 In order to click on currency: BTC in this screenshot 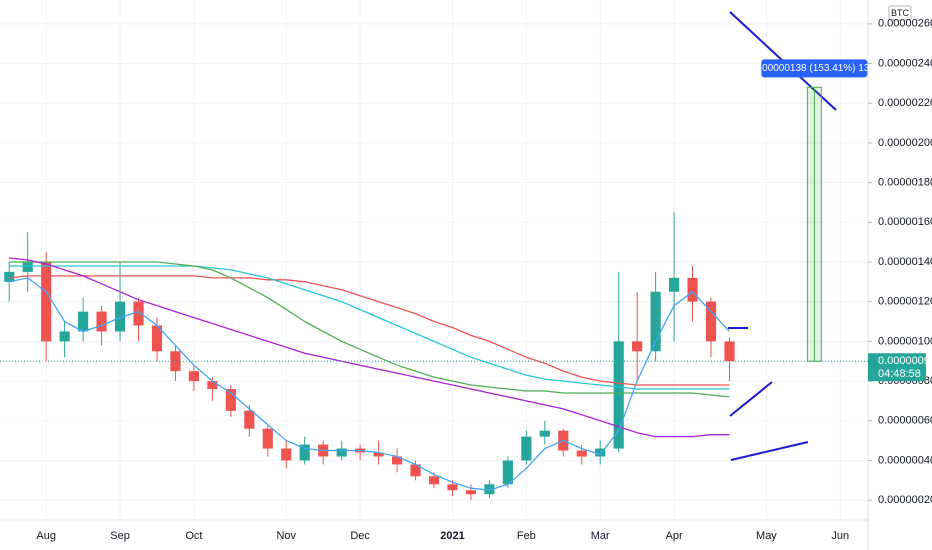, I will do `click(900, 13)`.